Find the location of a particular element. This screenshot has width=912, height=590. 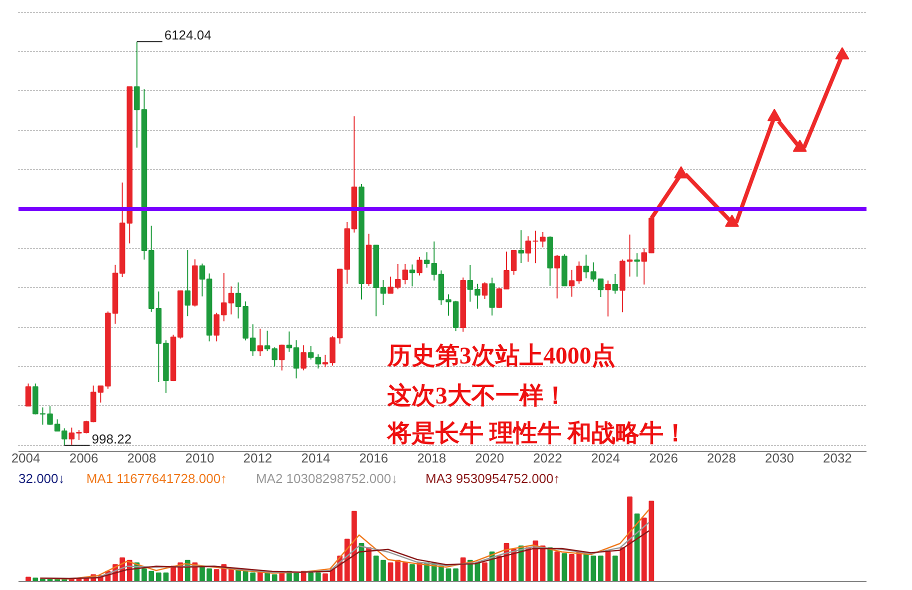

annotation: 历史第3次站上4000点 is located at coordinates (501, 356).